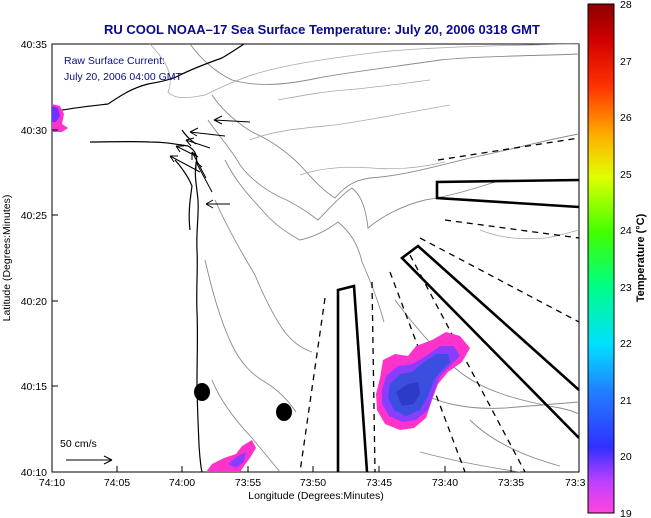 The image size is (651, 518). I want to click on scale-label: 50 cm/s, so click(78, 444).